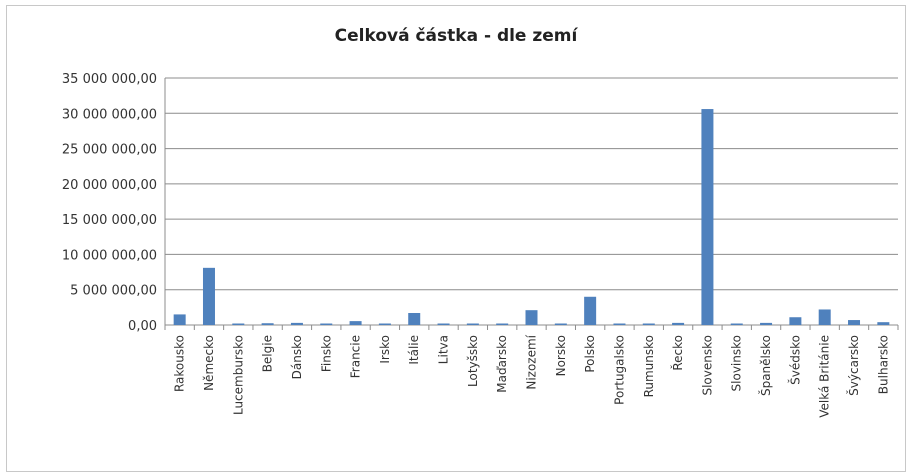 This screenshot has width=911, height=476. What do you see at coordinates (414, 350) in the screenshot?
I see `x-tick-label: Itálie` at bounding box center [414, 350].